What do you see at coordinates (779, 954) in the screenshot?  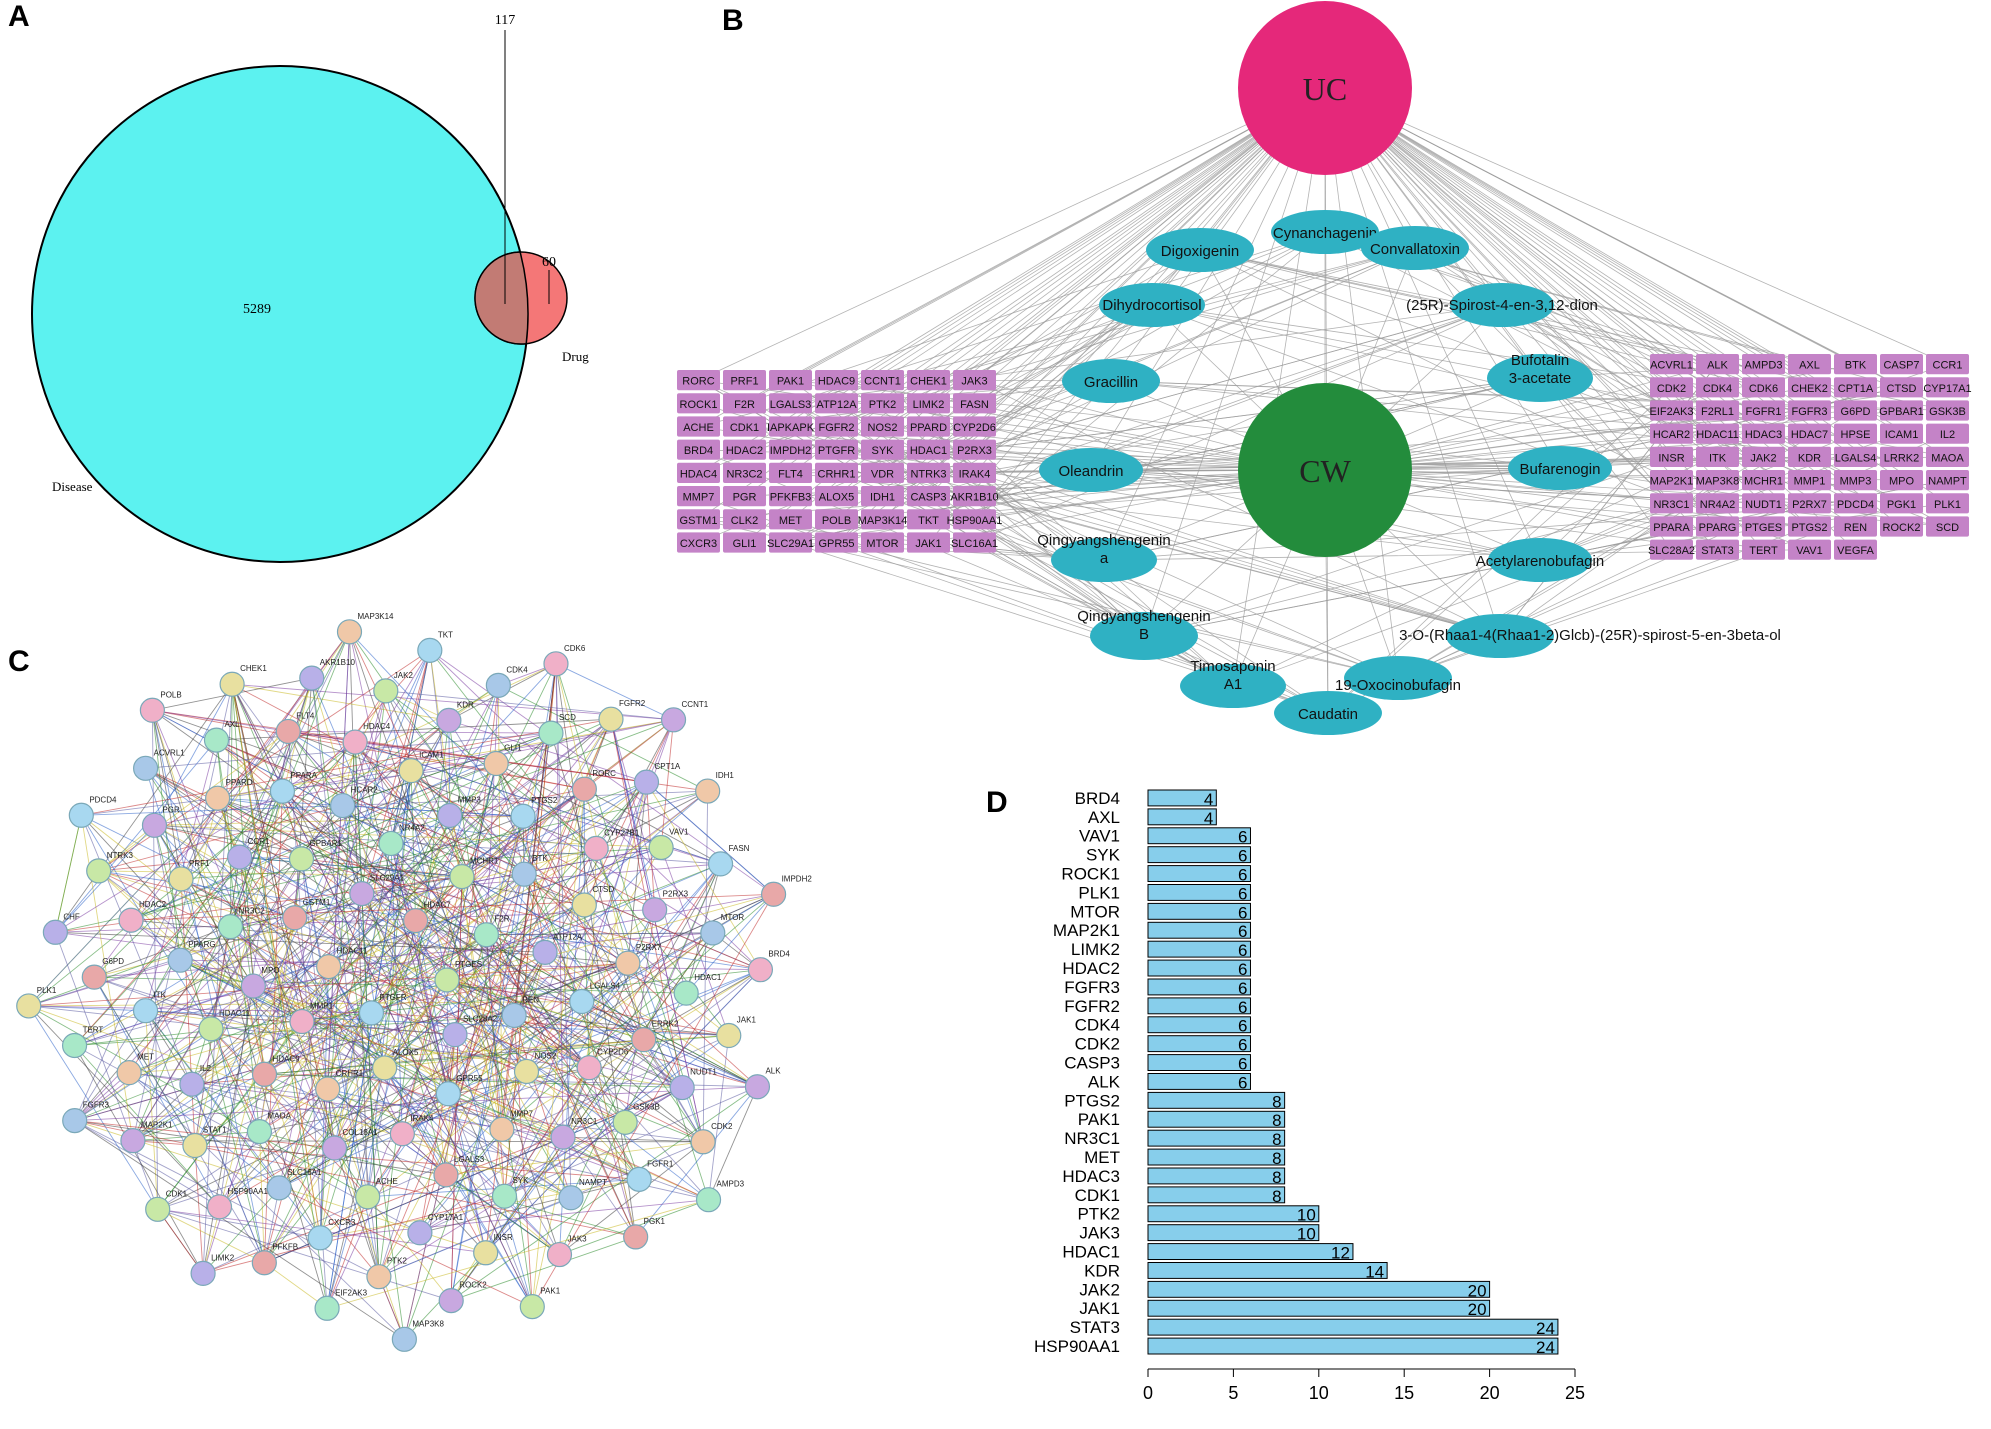 I see `ppi-node-label: BRD4` at bounding box center [779, 954].